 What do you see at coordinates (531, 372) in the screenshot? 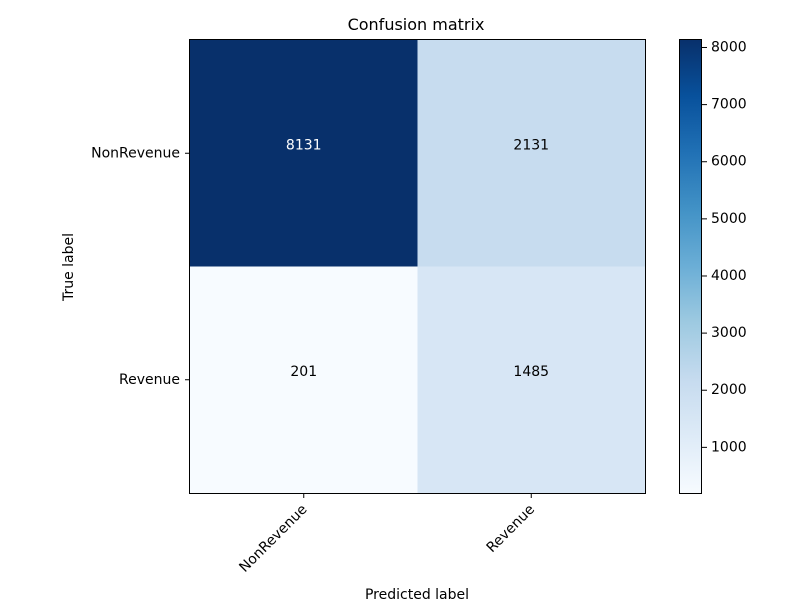
I see `cell-value-label: 1485` at bounding box center [531, 372].